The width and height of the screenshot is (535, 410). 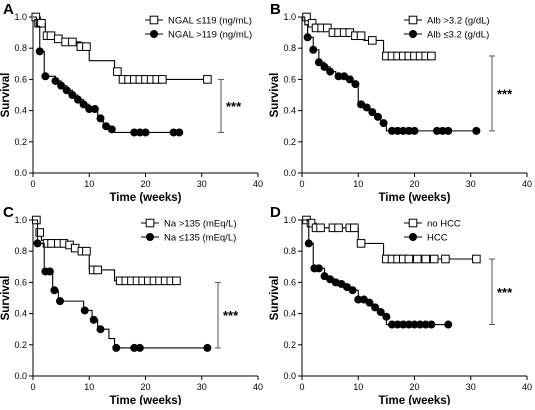 What do you see at coordinates (200, 224) in the screenshot?
I see `legend-label: Na >135 (mEq/L)` at bounding box center [200, 224].